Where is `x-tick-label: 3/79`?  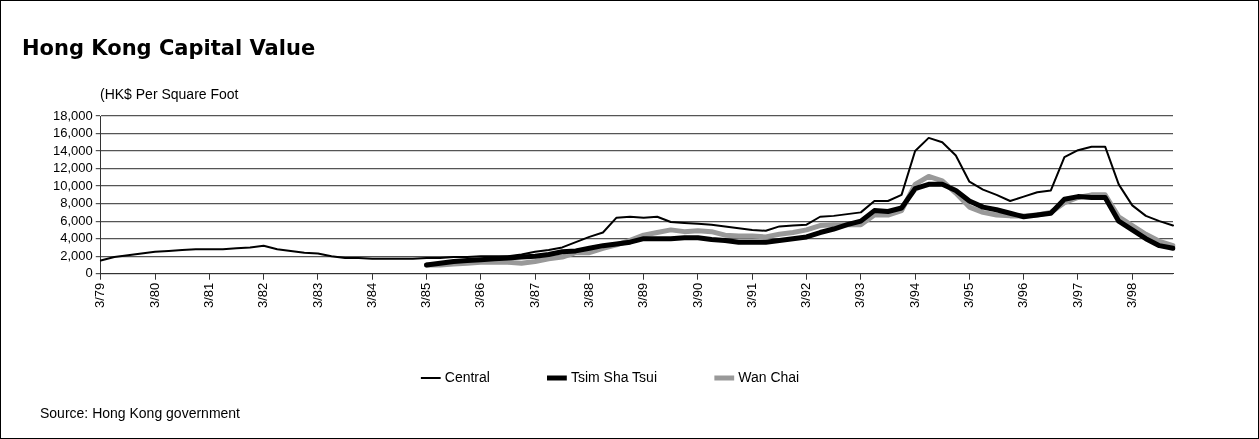 x-tick-label: 3/79 is located at coordinates (100, 295).